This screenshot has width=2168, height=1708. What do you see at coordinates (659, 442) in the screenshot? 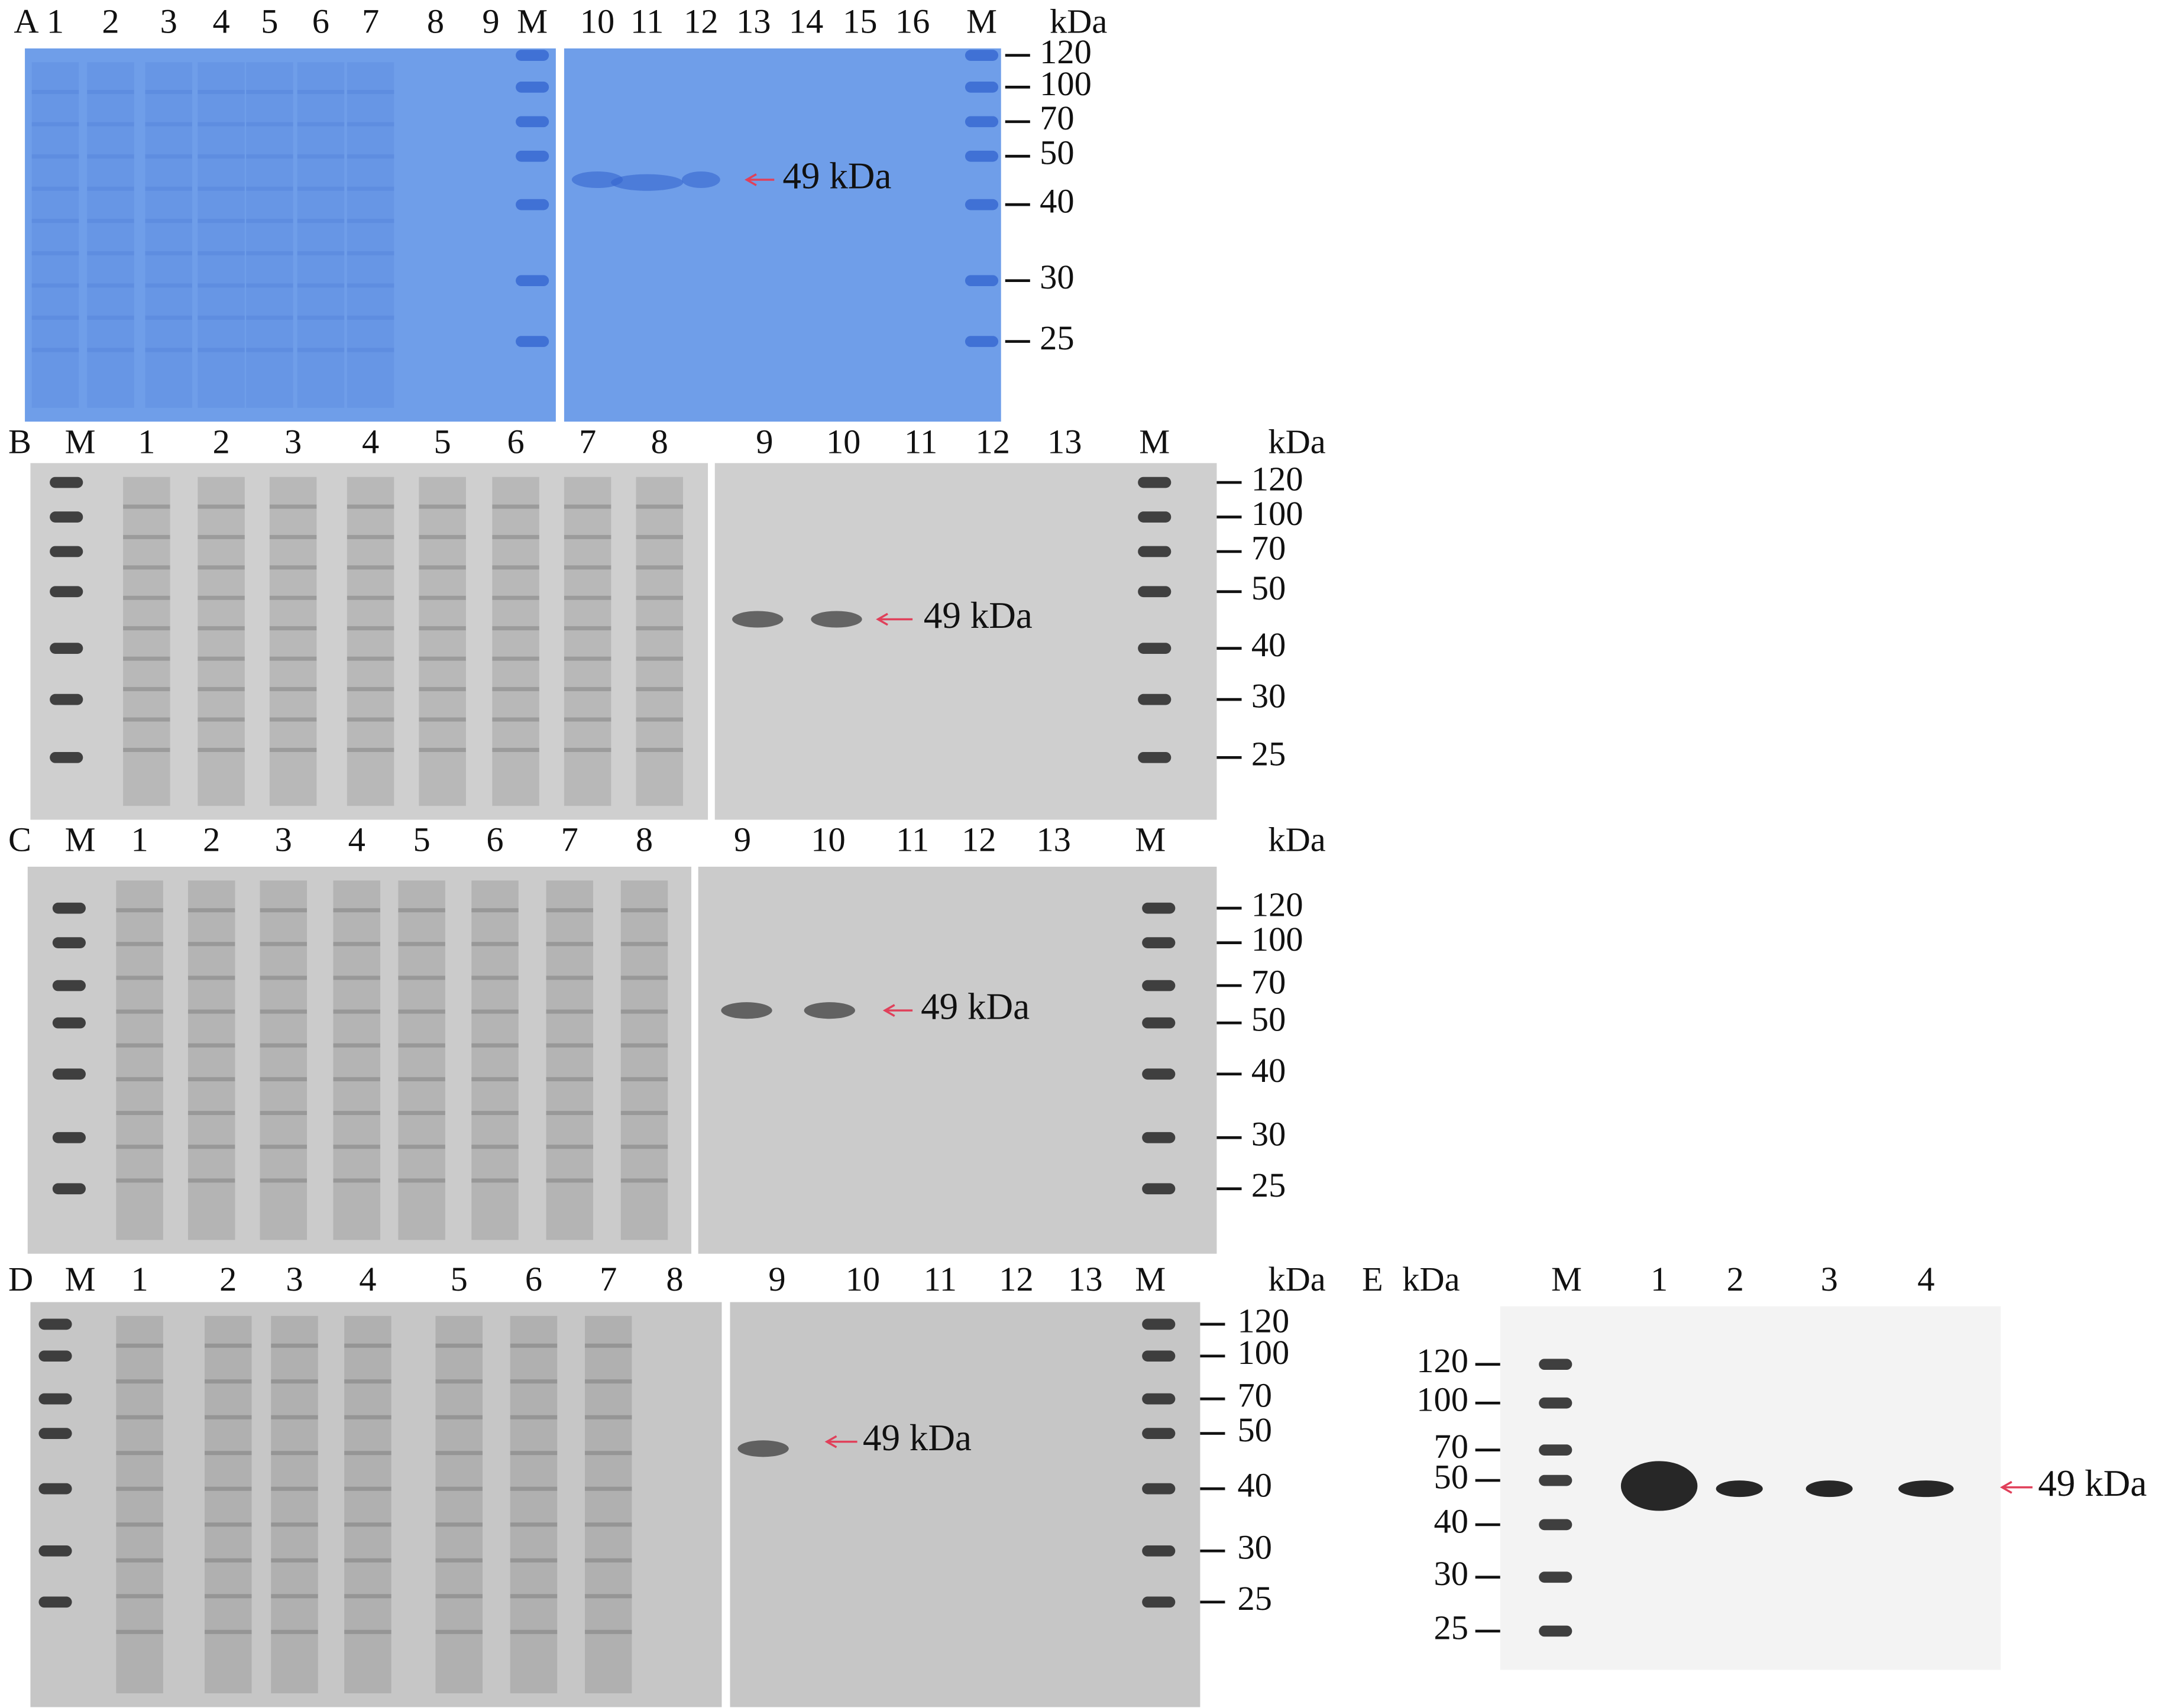
I see `lane-label: 8` at bounding box center [659, 442].